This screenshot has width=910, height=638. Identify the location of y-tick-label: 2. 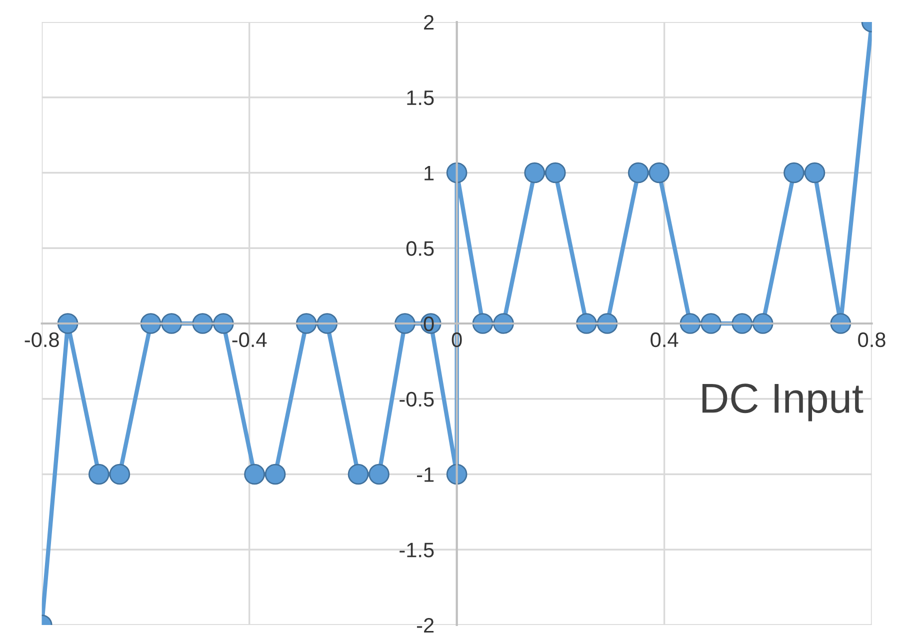
(429, 22).